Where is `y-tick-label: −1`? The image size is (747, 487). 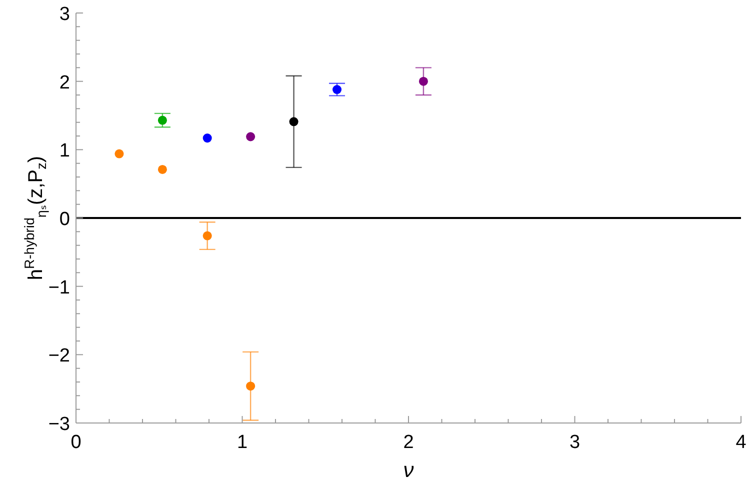 y-tick-label: −1 is located at coordinates (59, 287).